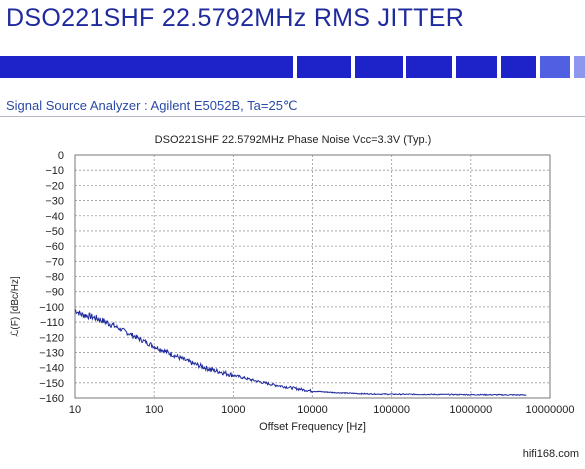  I want to click on y-tick-label: −110, so click(52, 323).